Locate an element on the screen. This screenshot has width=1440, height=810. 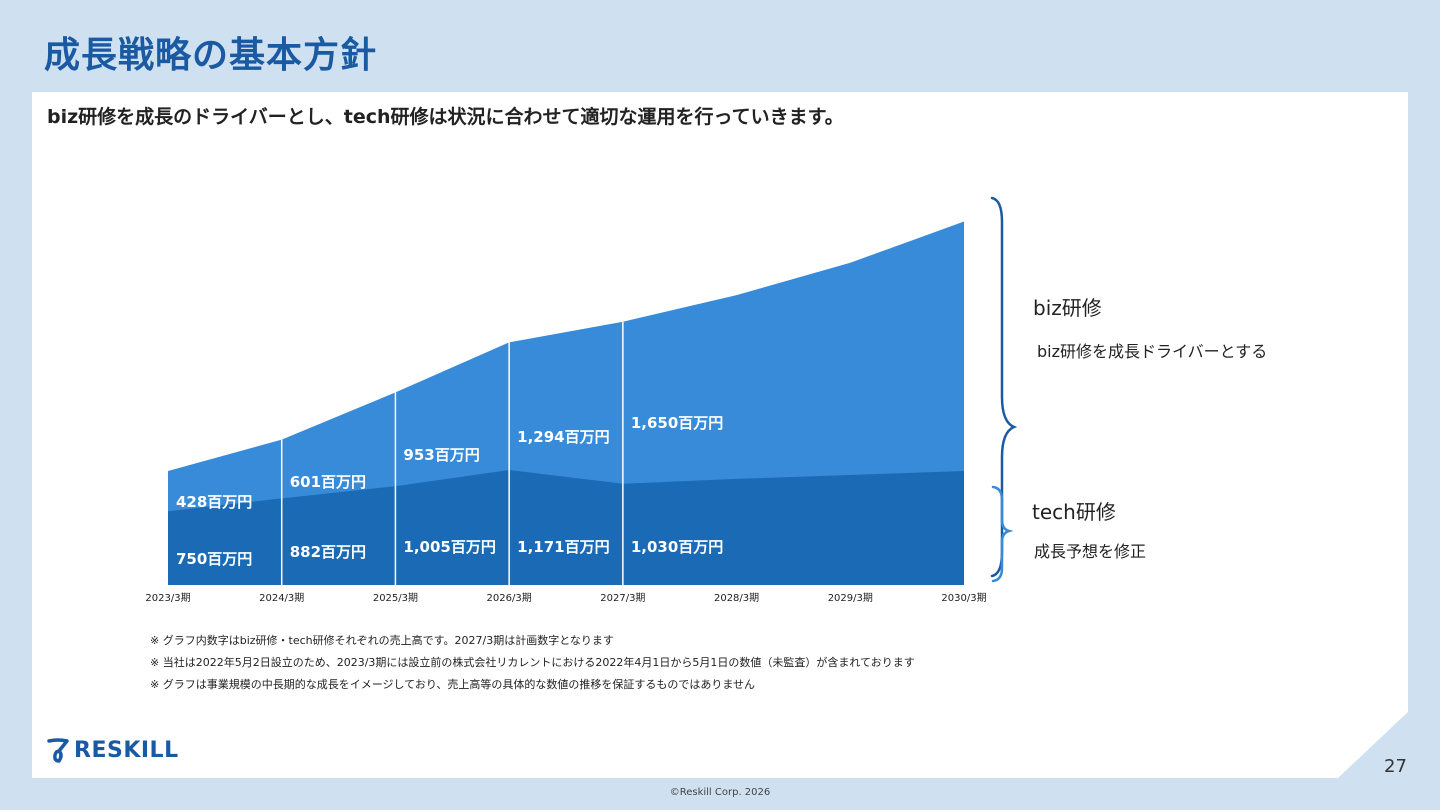
x-tick-label: 2023/3期 is located at coordinates (167, 598).